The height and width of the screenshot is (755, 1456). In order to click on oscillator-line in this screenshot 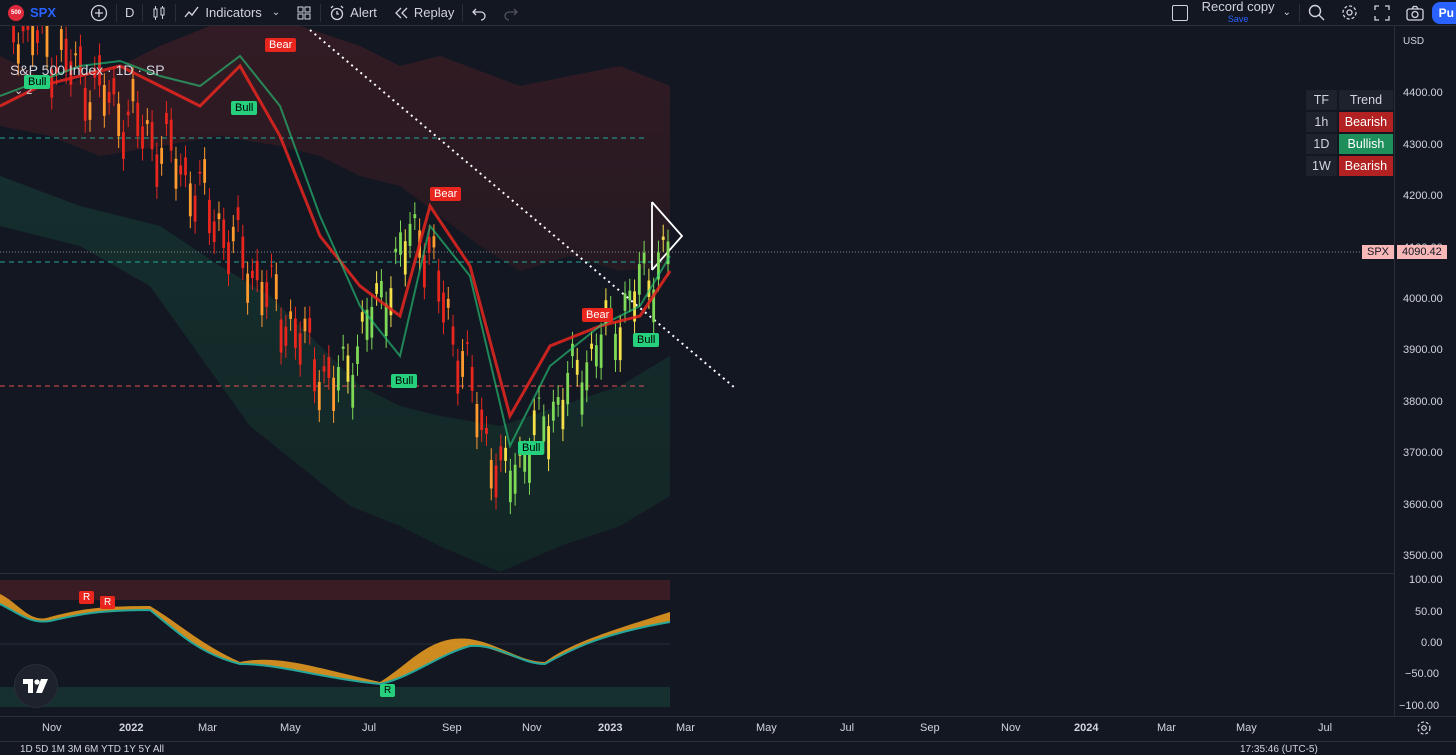, I will do `click(335, 644)`.